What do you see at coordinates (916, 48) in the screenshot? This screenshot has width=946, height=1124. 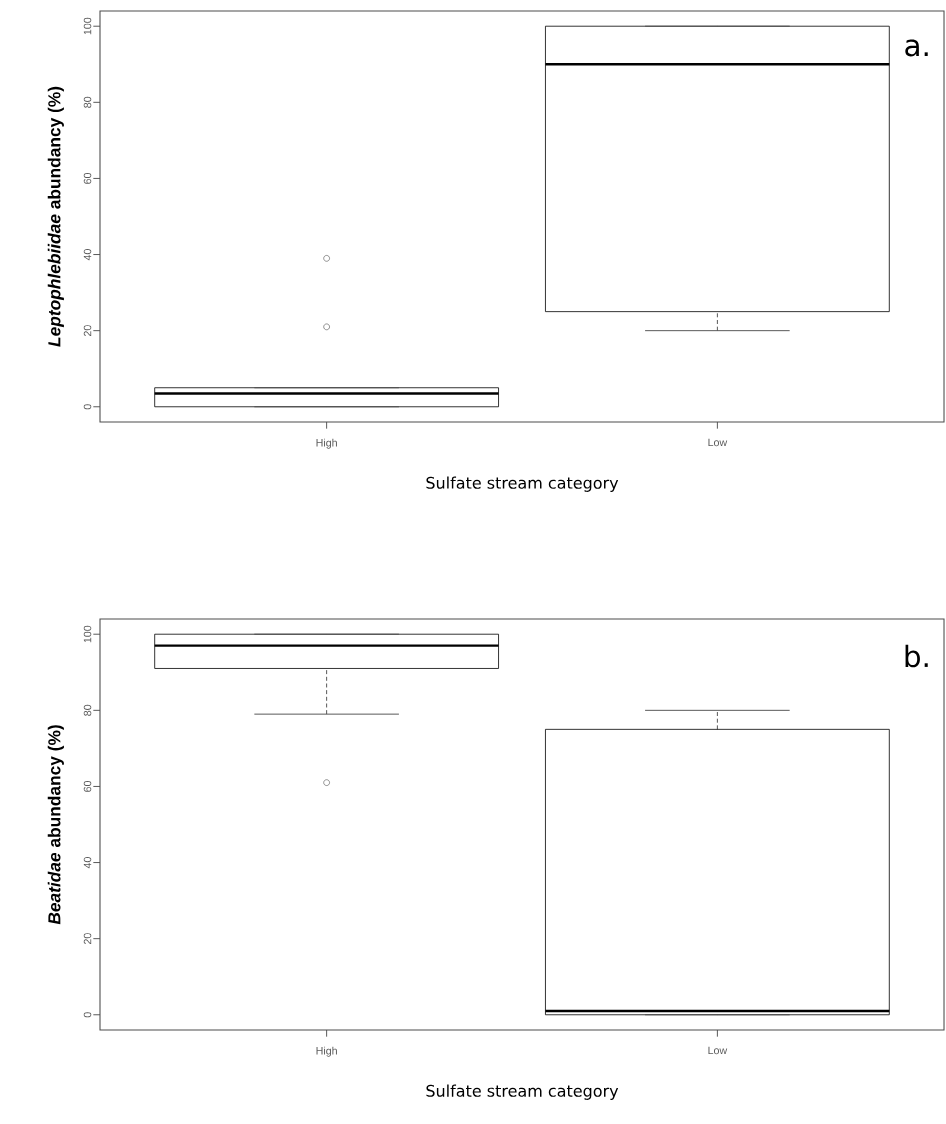 I see `annotation: a.` at bounding box center [916, 48].